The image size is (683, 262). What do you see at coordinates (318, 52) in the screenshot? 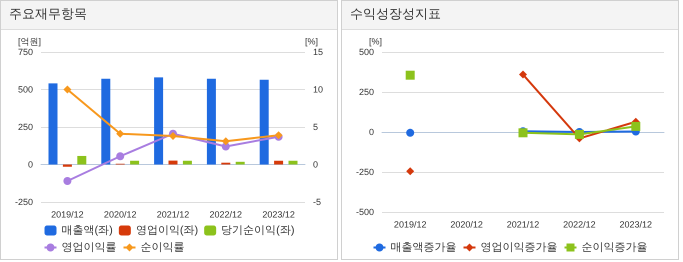
I see `y2-tick-label: 15` at bounding box center [318, 52].